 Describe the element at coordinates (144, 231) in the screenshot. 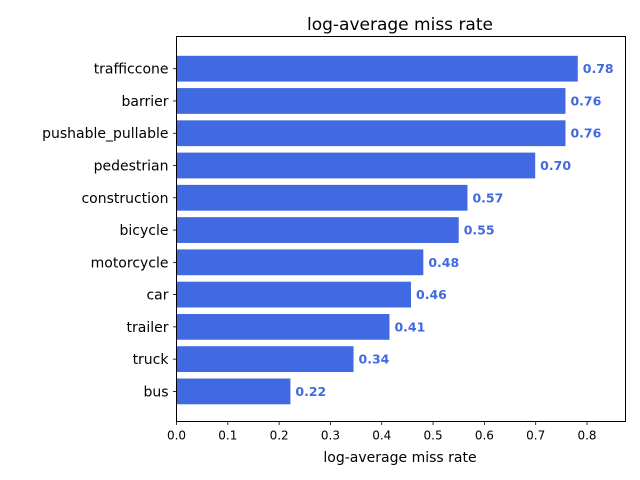

I see `category-label-bicycle: bicycle` at that location.